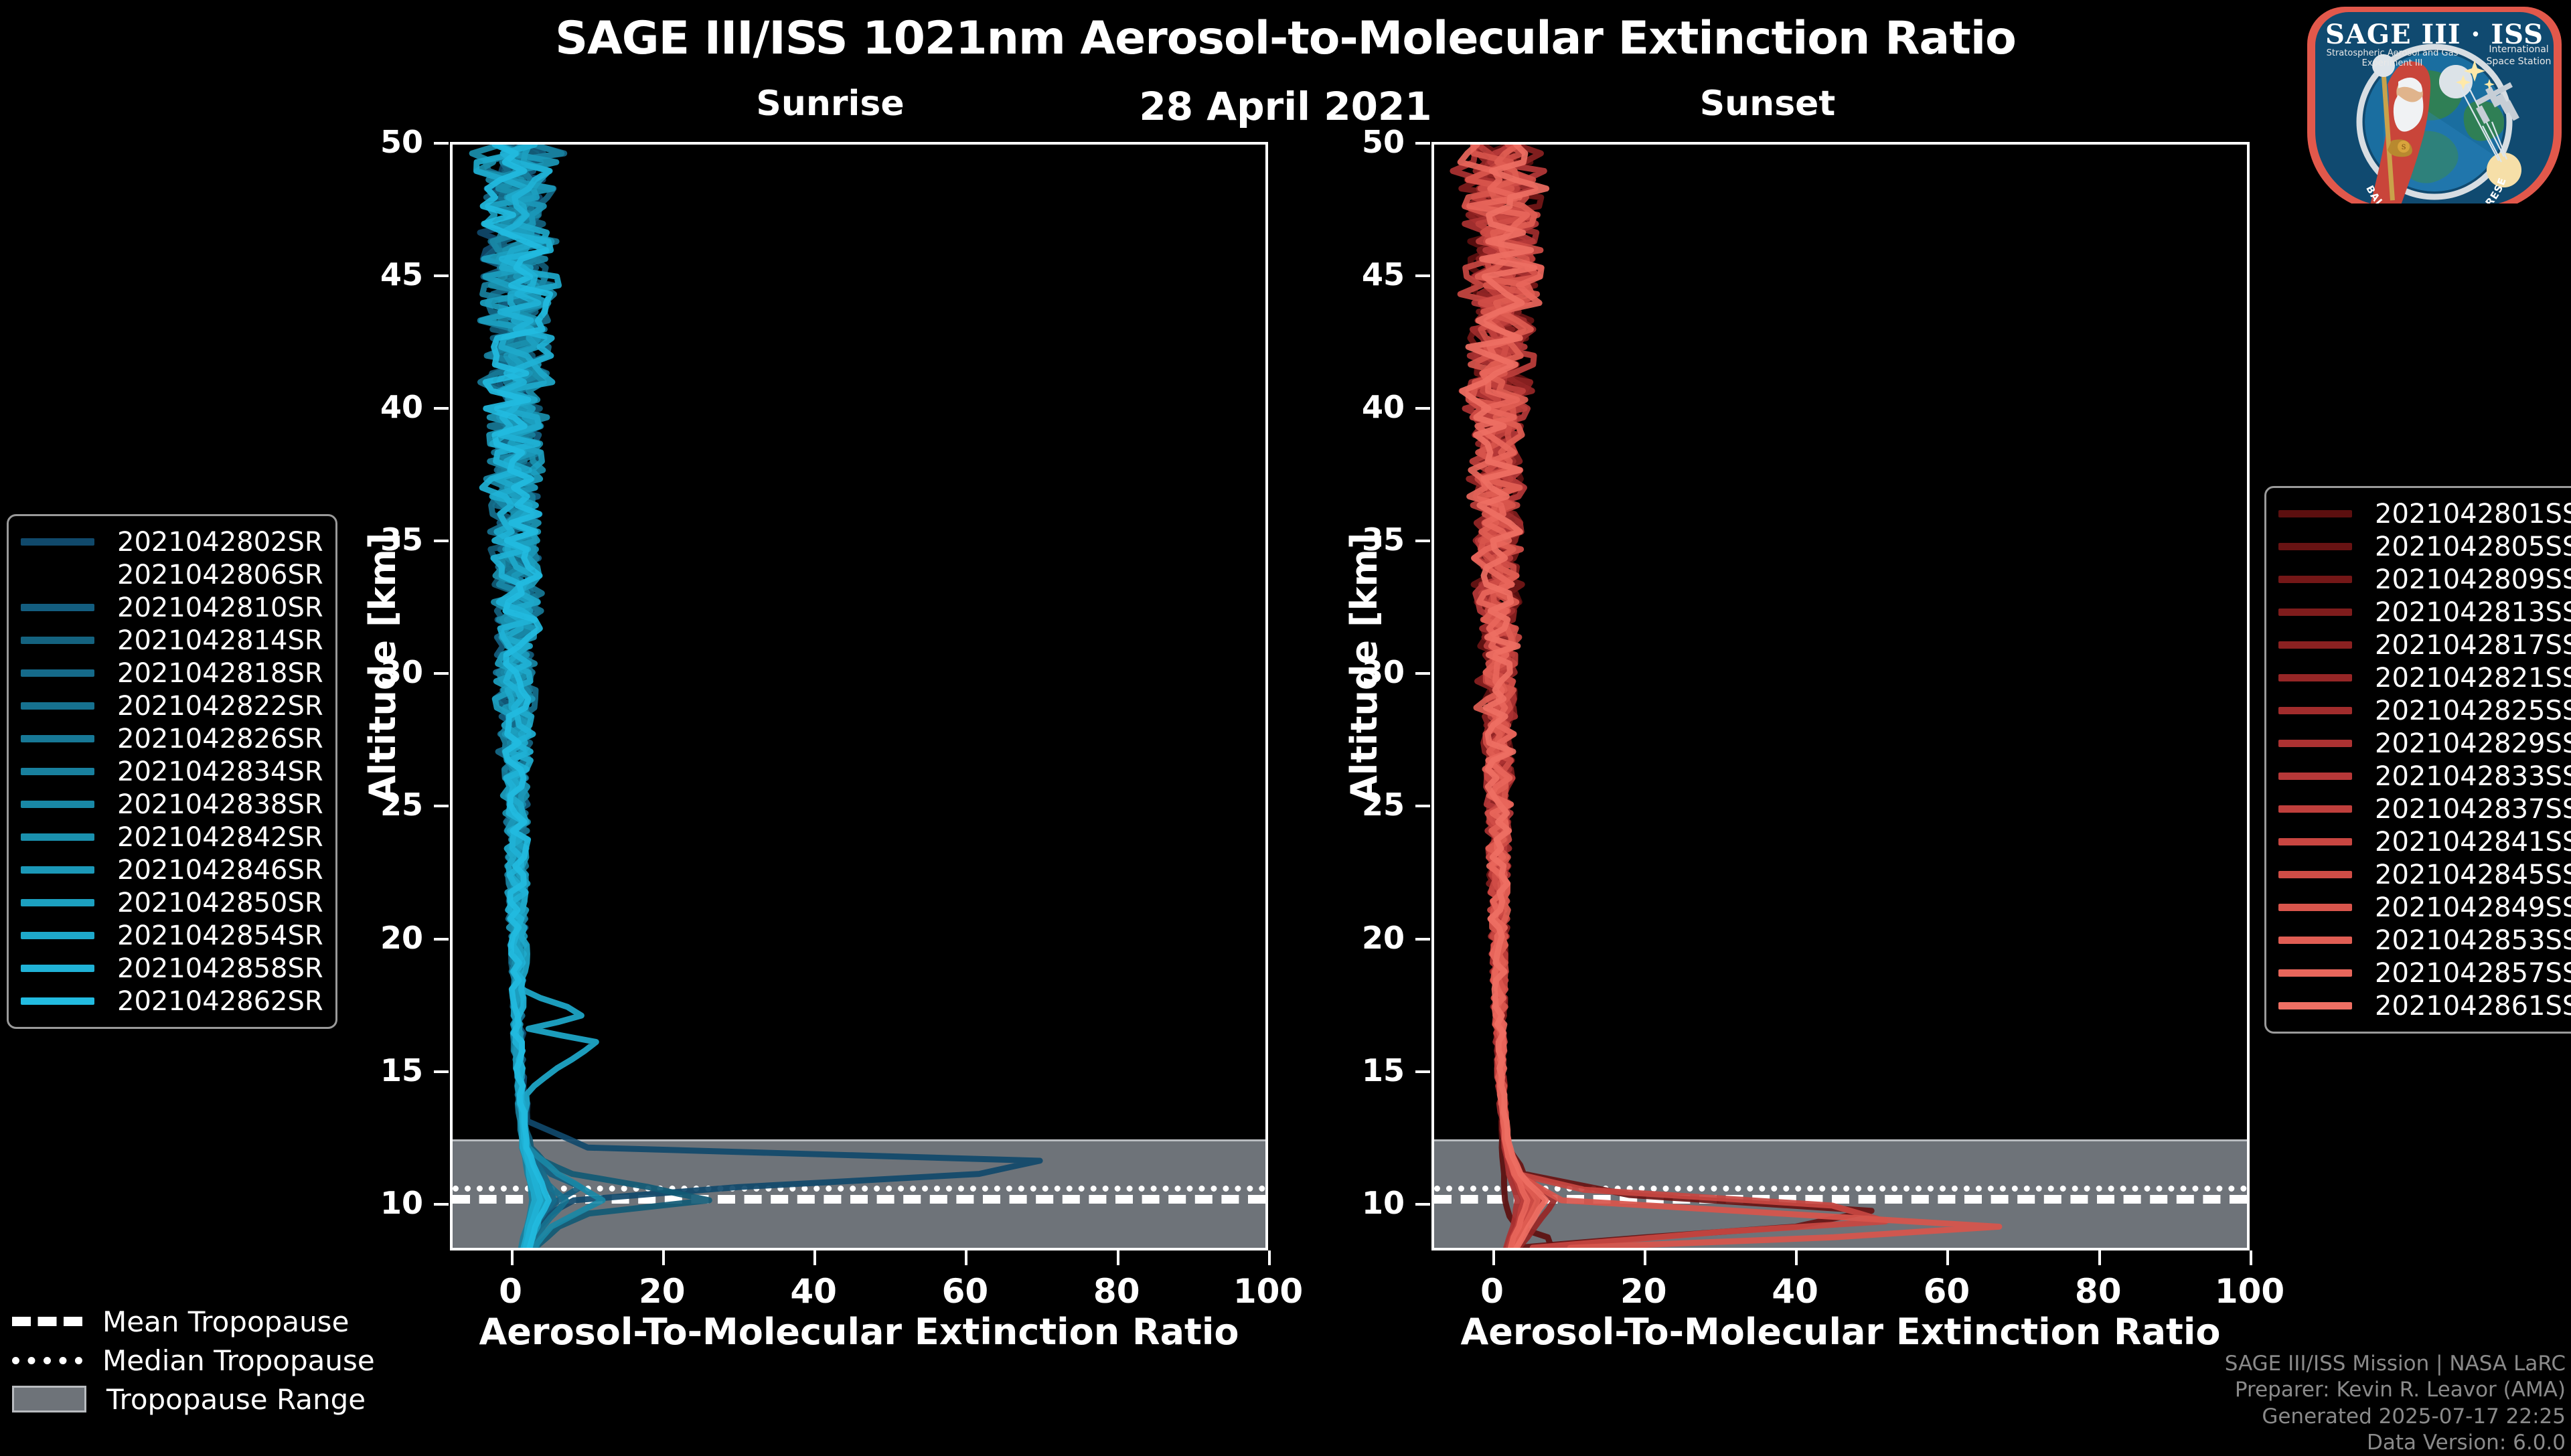 The image size is (2571, 1456). I want to click on sunrise-legend-item: 2021042858SR, so click(172, 968).